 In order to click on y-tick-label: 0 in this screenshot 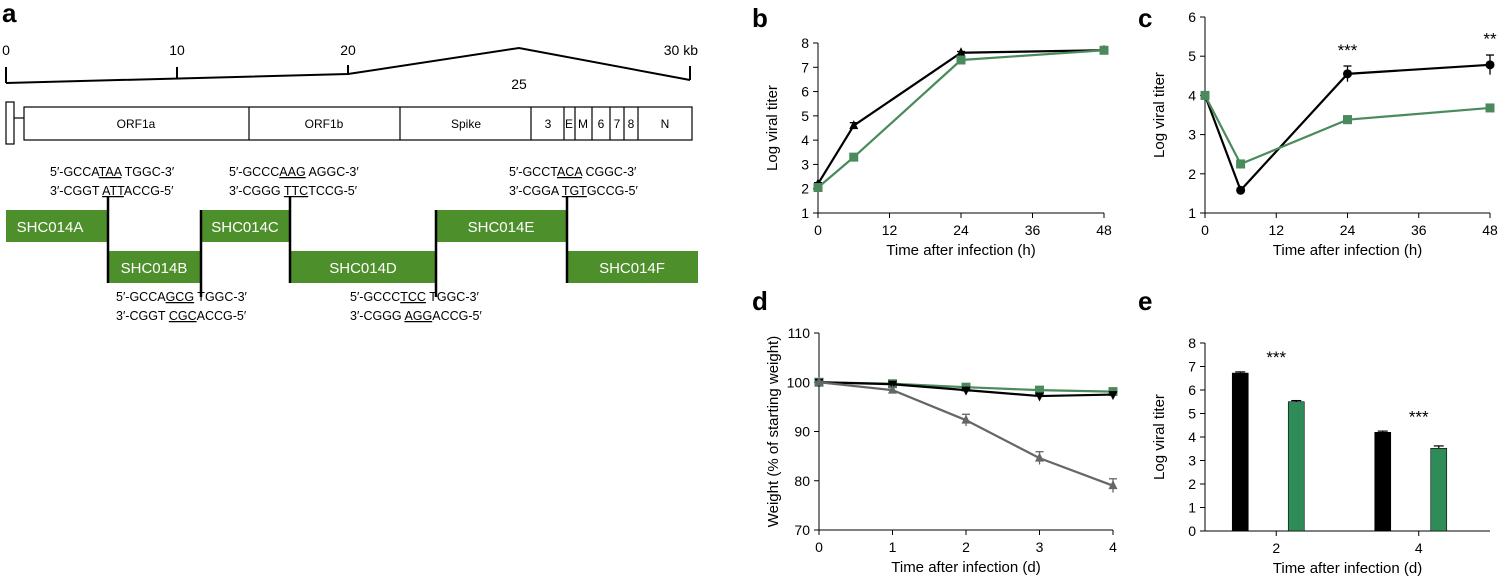, I will do `click(1192, 531)`.